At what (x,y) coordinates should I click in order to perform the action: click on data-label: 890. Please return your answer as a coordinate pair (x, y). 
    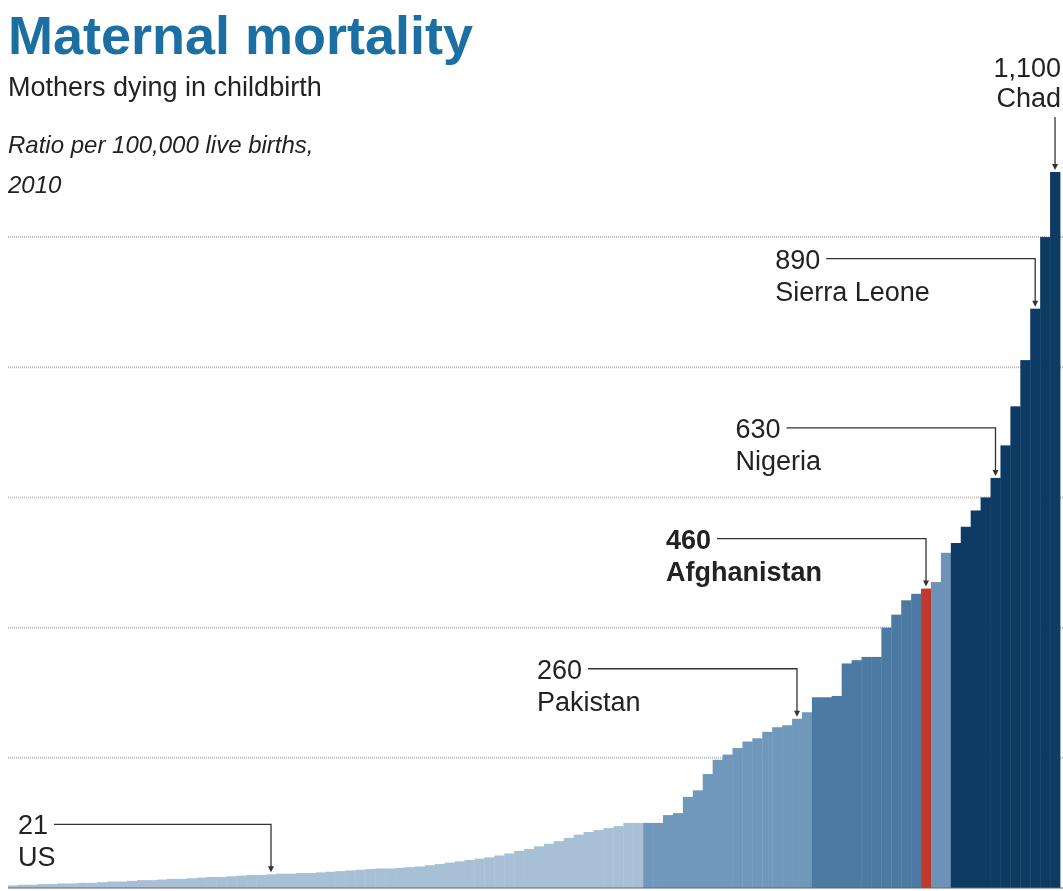
    Looking at the image, I should click on (798, 259).